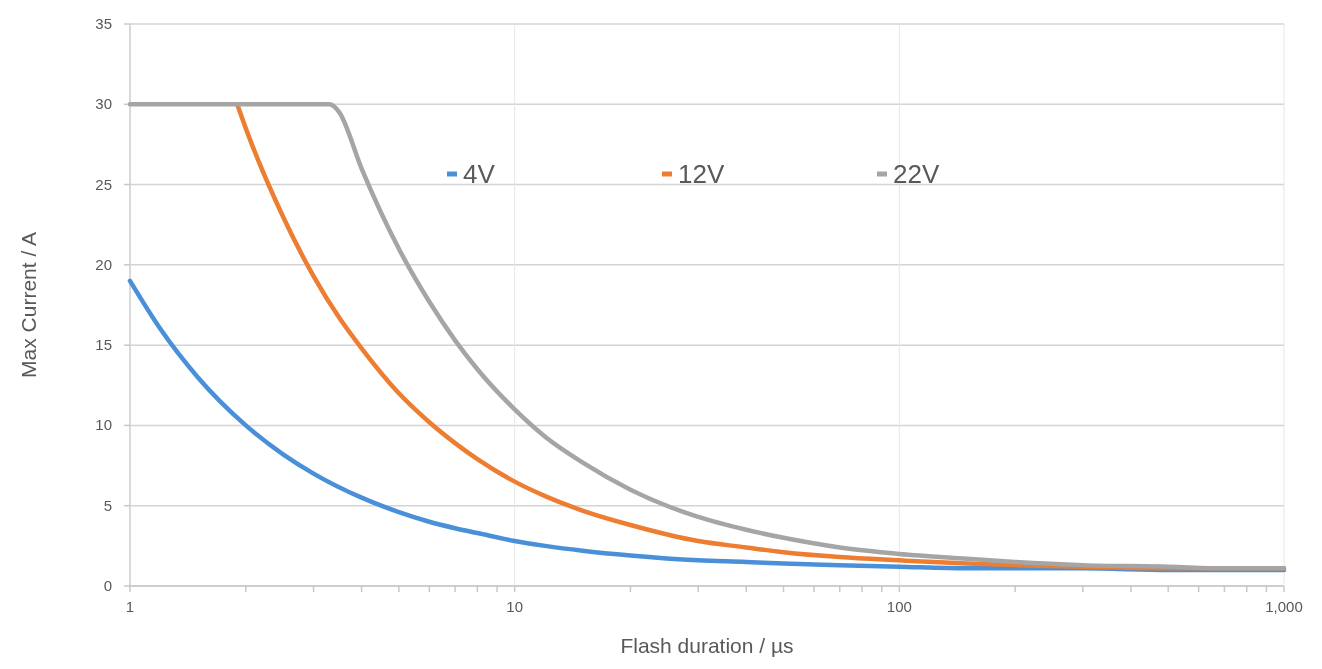 The height and width of the screenshot is (669, 1322). I want to click on y-tick-label: 35, so click(103, 23).